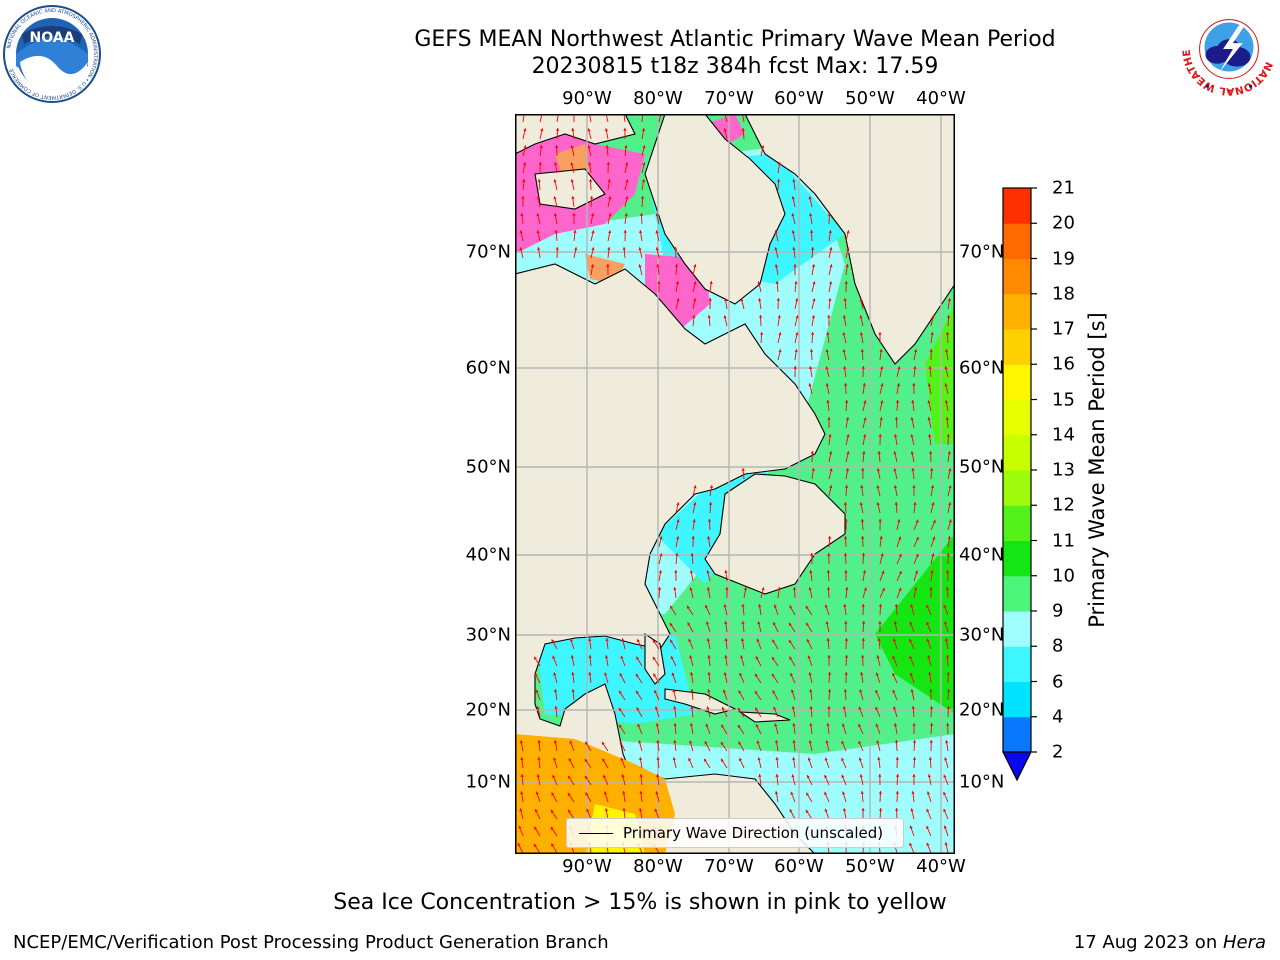  I want to click on colorbar-tick-label: 6, so click(1058, 681).